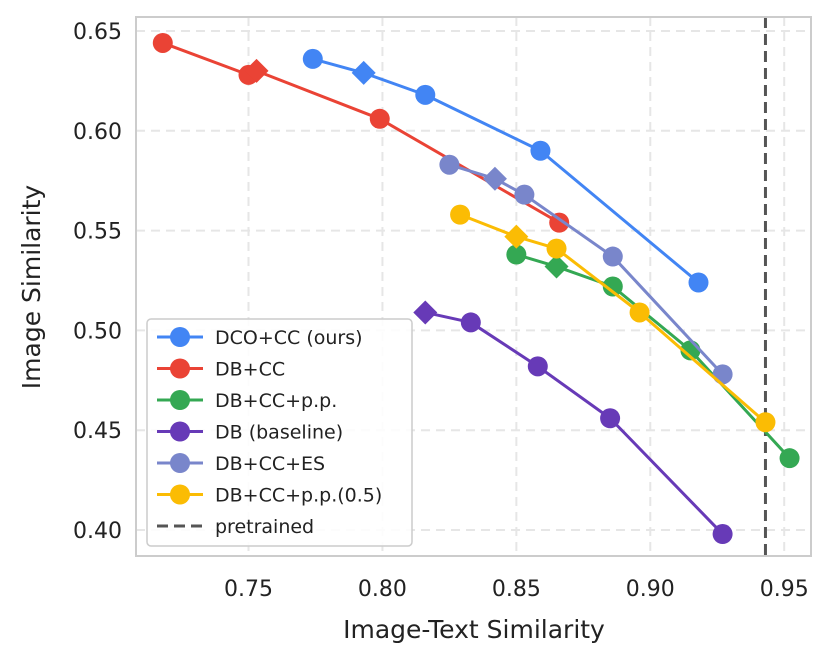 This screenshot has width=832, height=660. I want to click on legend-entry: DB (baseline), so click(250, 432).